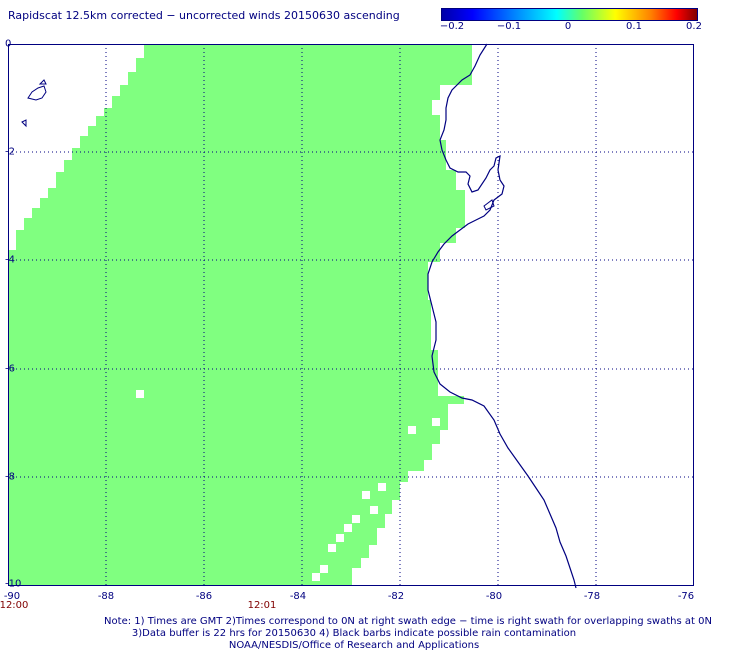 Image resolution: width=740 pixels, height=651 pixels. What do you see at coordinates (396, 596) in the screenshot?
I see `x-tick-label: -82` at bounding box center [396, 596].